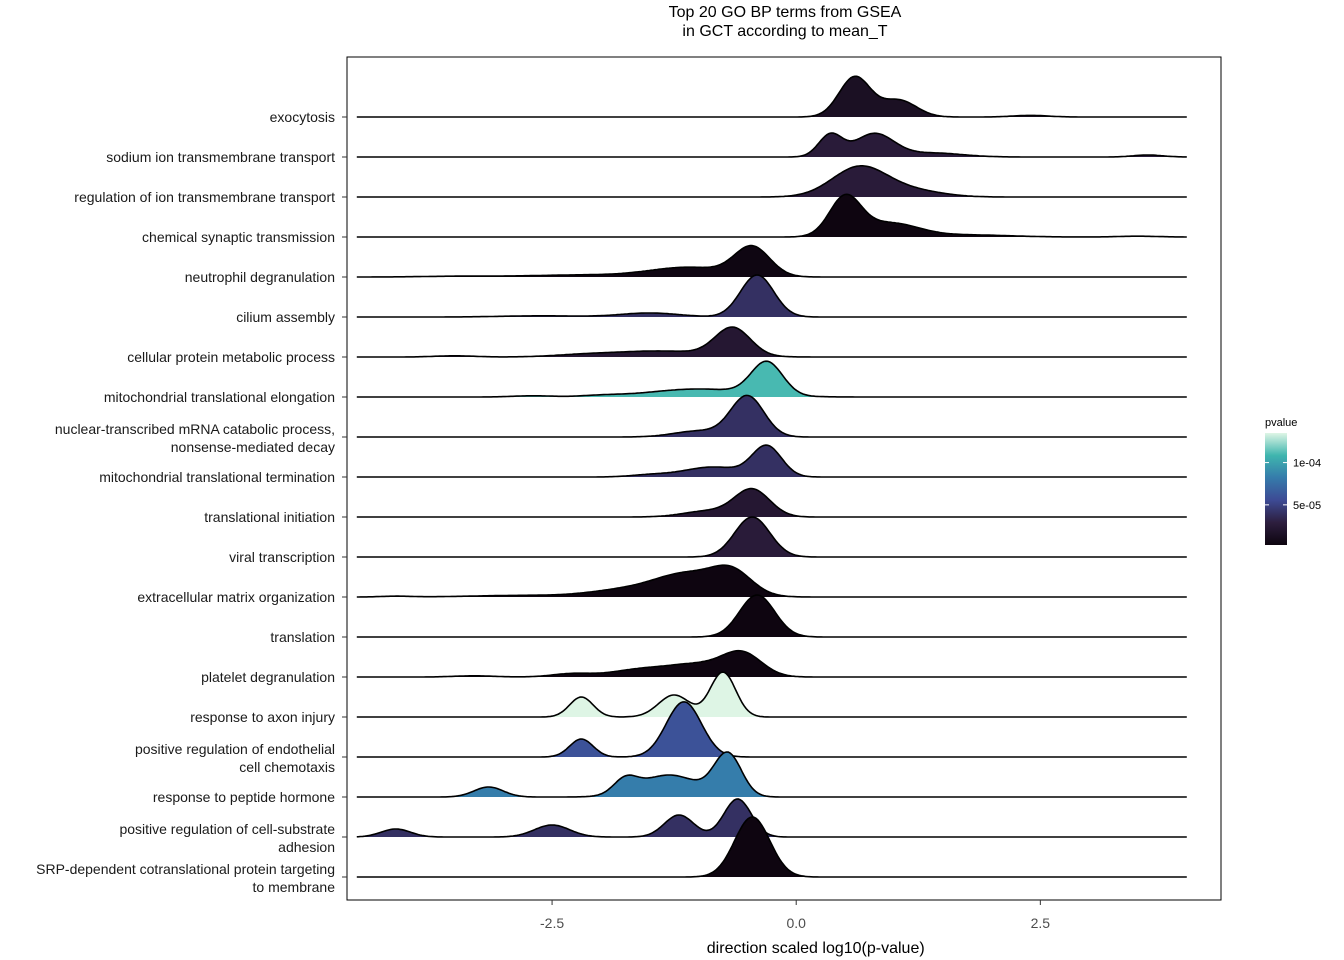 Image resolution: width=1344 pixels, height=960 pixels. What do you see at coordinates (784, 31) in the screenshot?
I see `chart-title-line-2: in GCT according to mean_T` at bounding box center [784, 31].